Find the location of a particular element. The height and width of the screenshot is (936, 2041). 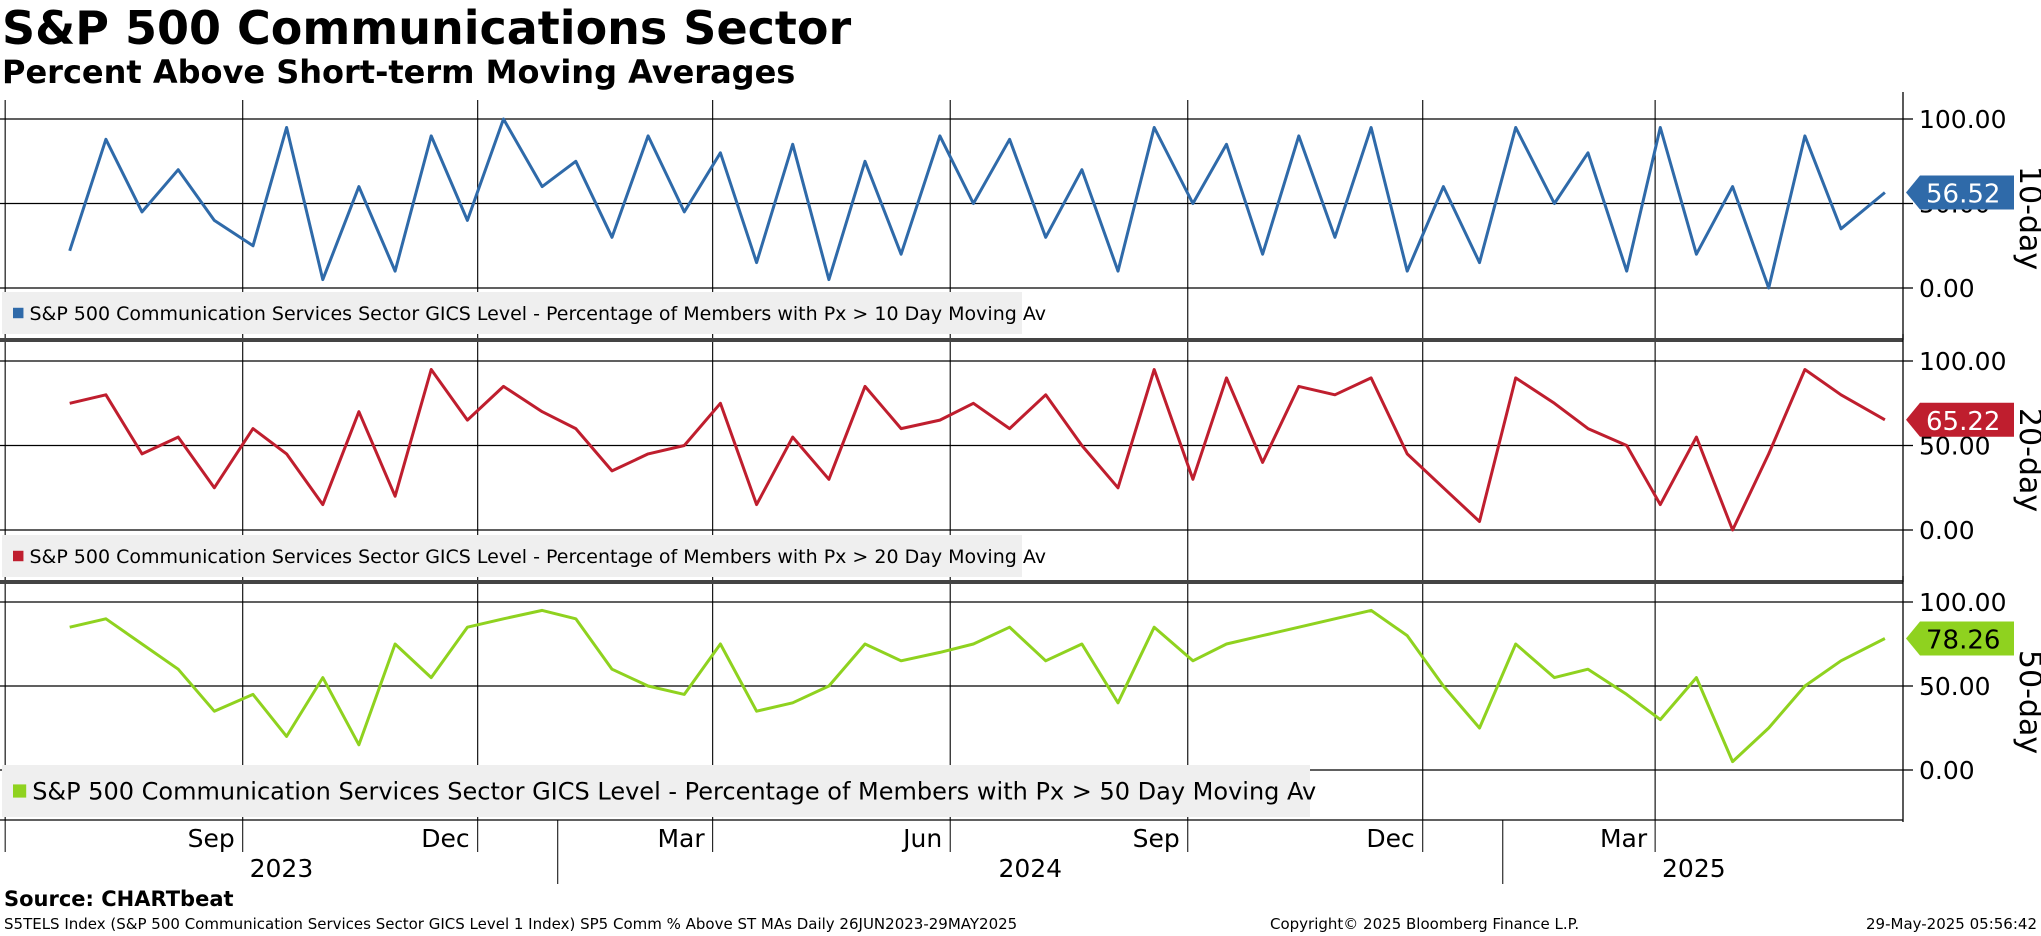

y-tick-label: 50.00 is located at coordinates (1955, 686).